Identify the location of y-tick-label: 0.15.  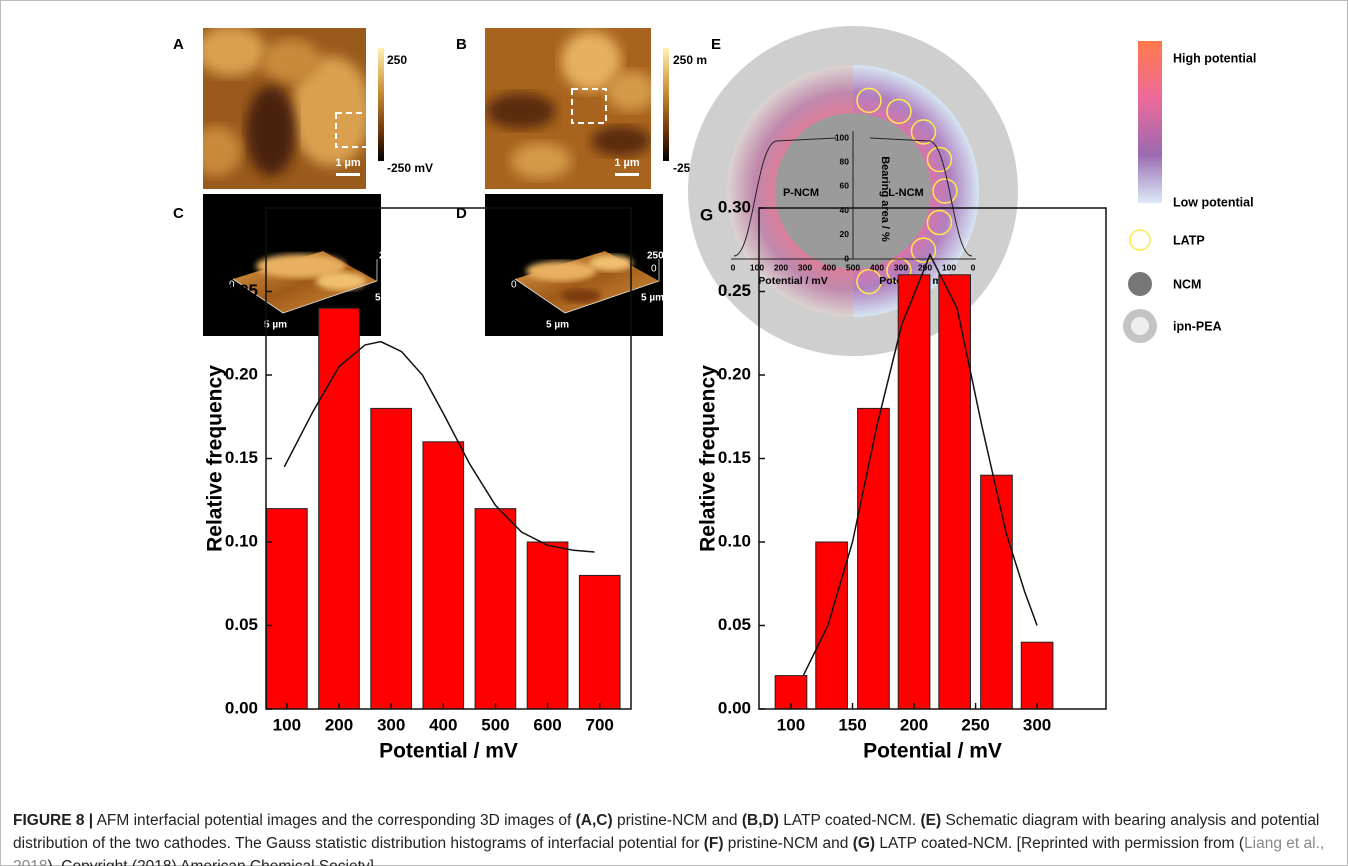
(241, 457).